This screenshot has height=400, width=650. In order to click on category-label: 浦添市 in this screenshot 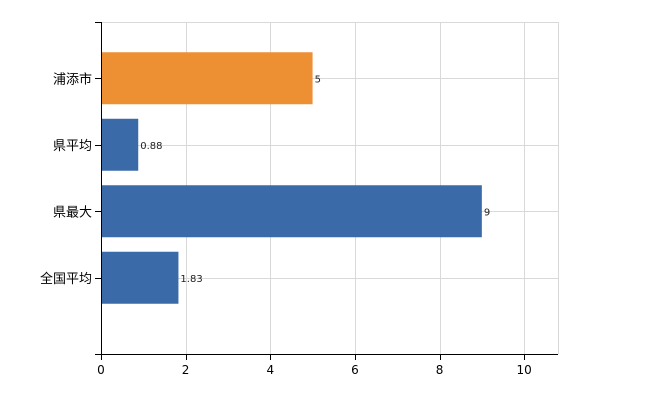, I will do `click(72, 79)`.